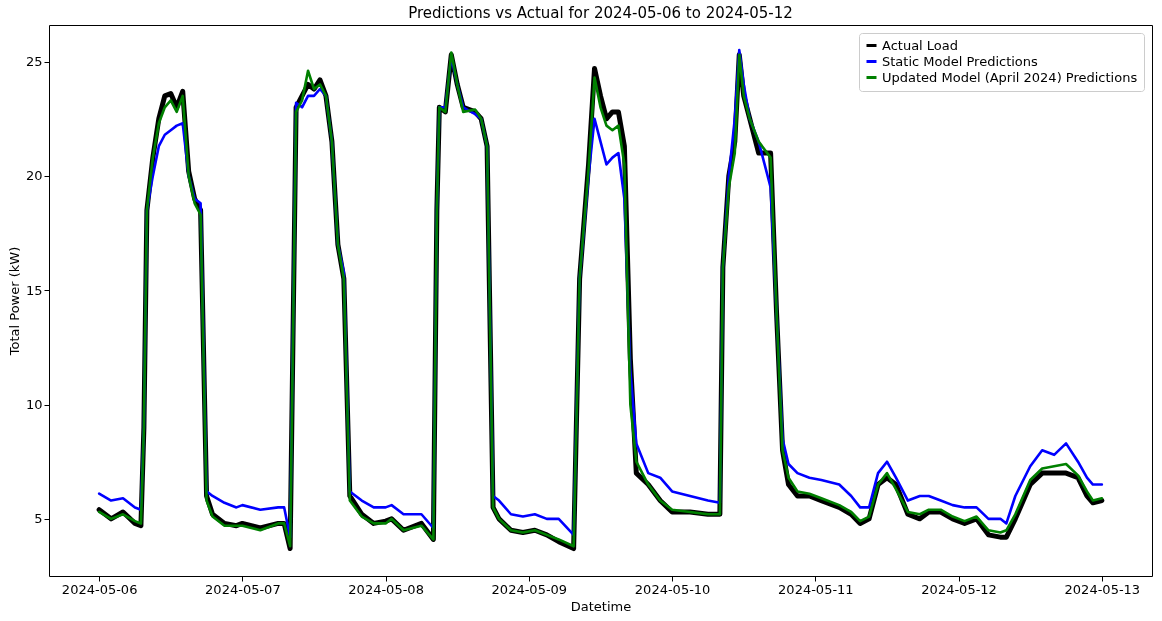 Image resolution: width=1162 pixels, height=621 pixels. What do you see at coordinates (38, 519) in the screenshot?
I see `y-tick-label: 5` at bounding box center [38, 519].